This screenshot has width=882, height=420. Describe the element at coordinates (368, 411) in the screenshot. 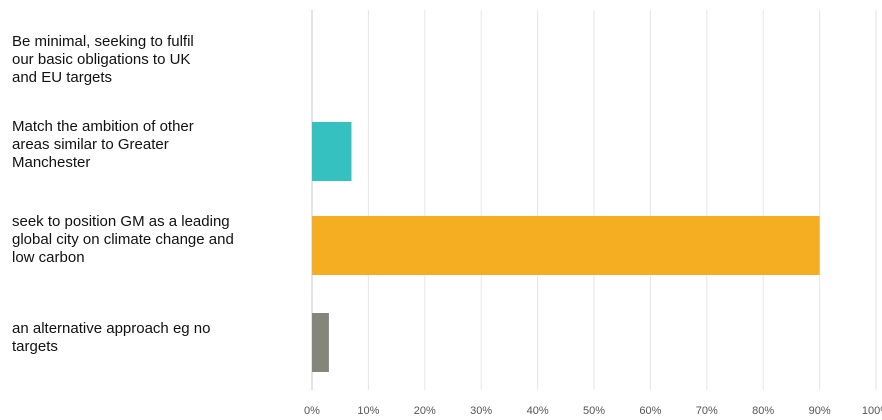

I see `x-tick-label: 10%` at that location.